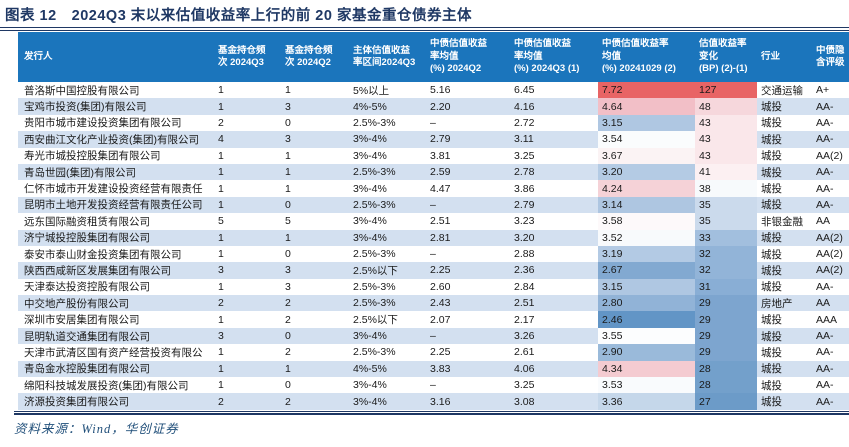 The height and width of the screenshot is (447, 849). Describe the element at coordinates (827, 319) in the screenshot. I see `cell-rating: AAA` at that location.